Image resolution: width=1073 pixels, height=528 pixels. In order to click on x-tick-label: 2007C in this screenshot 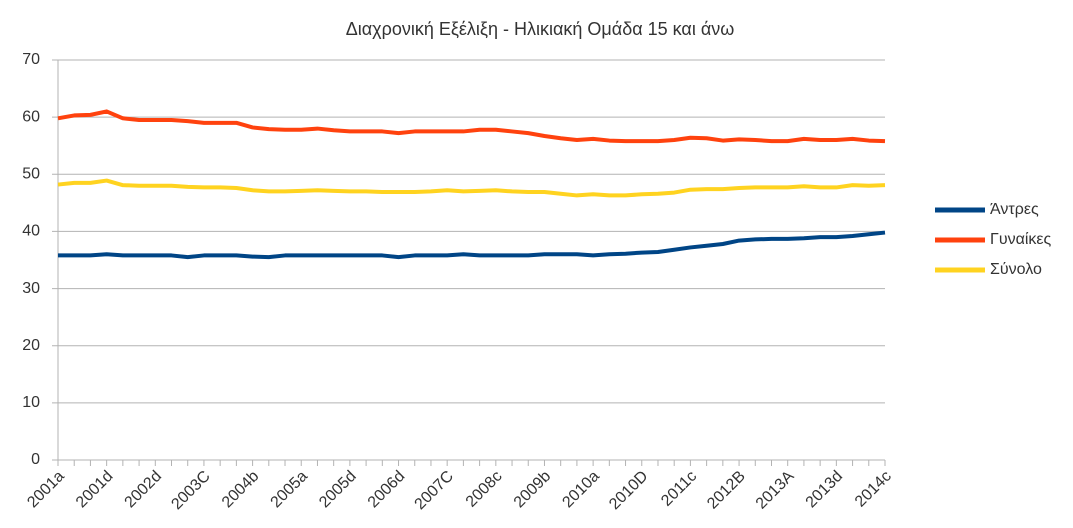, I will do `click(434, 490)`.